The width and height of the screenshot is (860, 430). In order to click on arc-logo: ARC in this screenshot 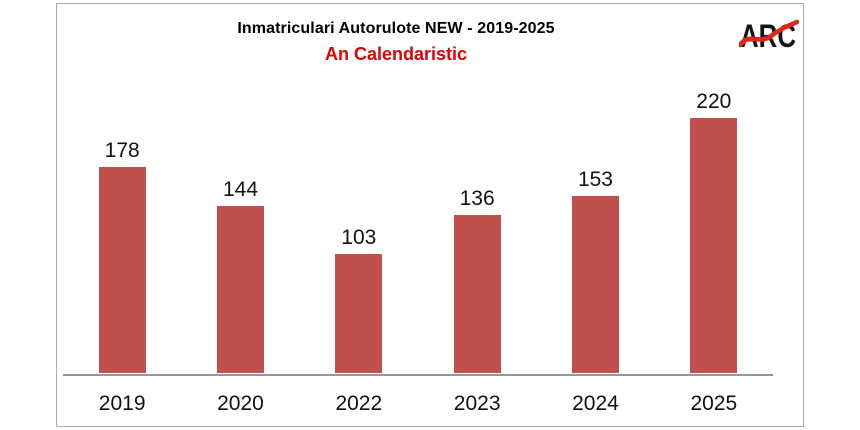, I will do `click(769, 36)`.